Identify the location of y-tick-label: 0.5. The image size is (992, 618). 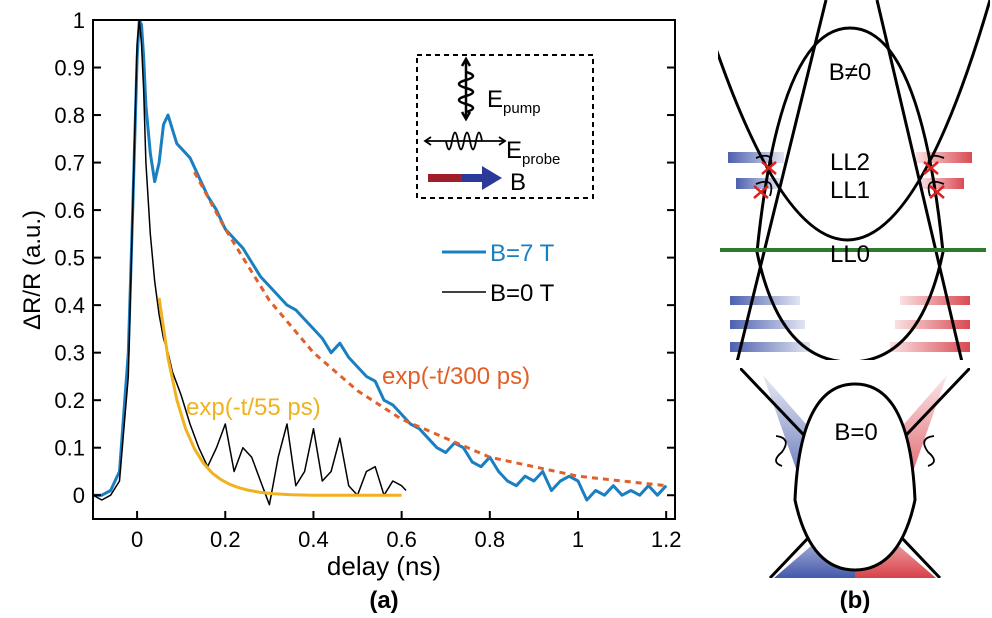
(69, 258).